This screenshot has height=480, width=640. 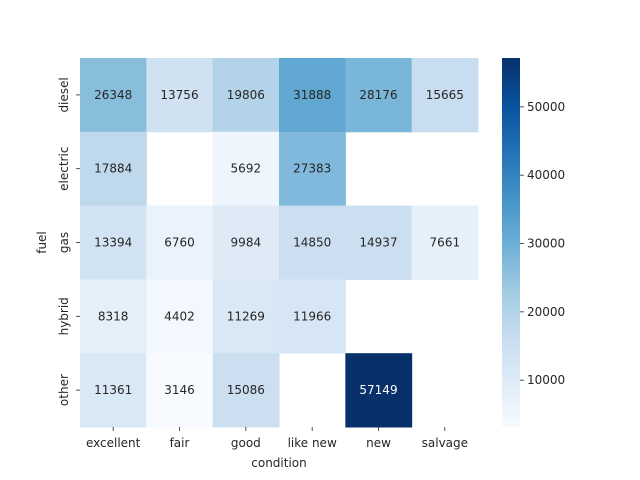 I want to click on cell-value-label: 17884, so click(x=113, y=169).